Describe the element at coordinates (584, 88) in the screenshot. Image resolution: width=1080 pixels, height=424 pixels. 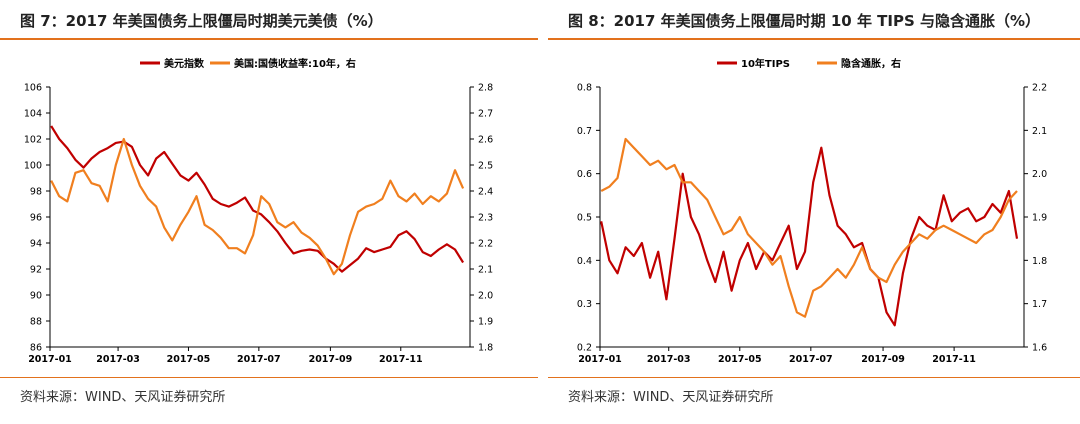
I see `y-tick-label-left: 0.8` at that location.